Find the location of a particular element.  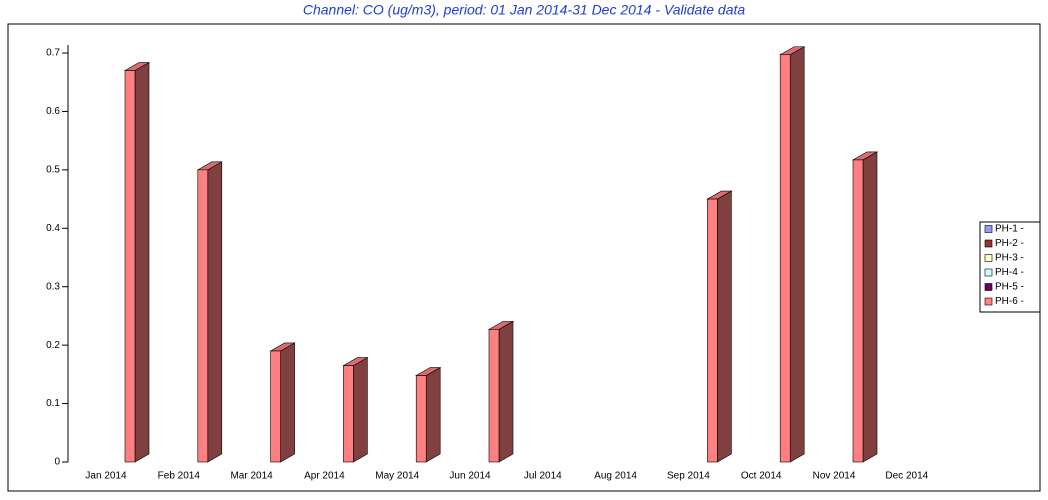

x-tick-label: Sep 2014 is located at coordinates (688, 476).